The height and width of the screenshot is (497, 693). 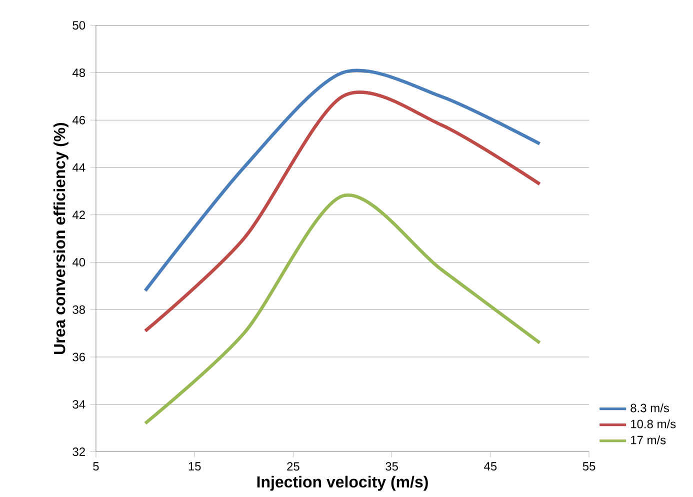 What do you see at coordinates (79, 404) in the screenshot?
I see `y-tick-label: 34` at bounding box center [79, 404].